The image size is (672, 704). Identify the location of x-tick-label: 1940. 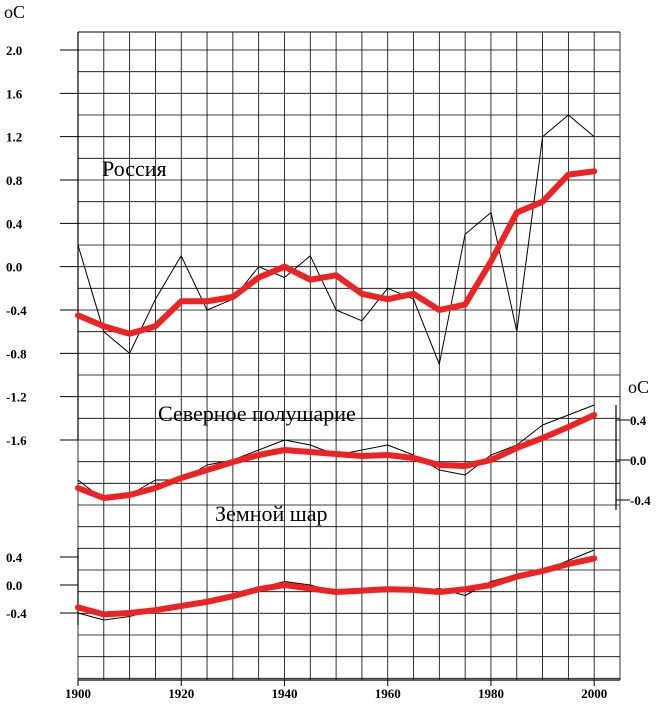
(284, 693).